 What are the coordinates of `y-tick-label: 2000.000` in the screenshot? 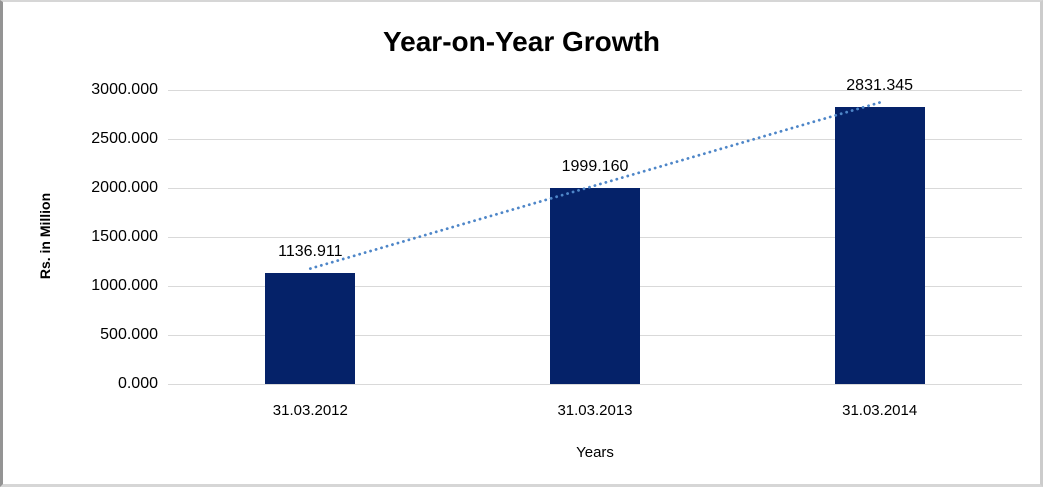 It's located at (124, 187).